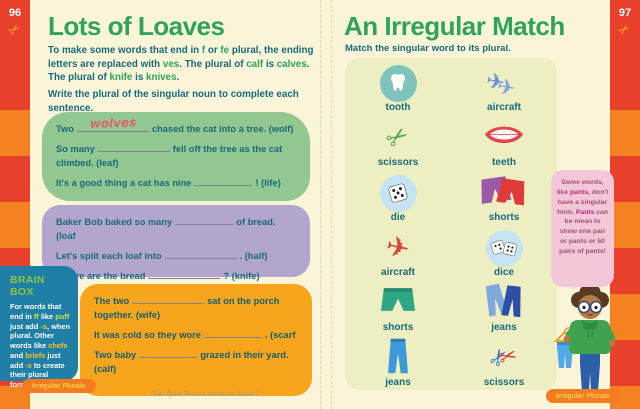 Image resolution: width=640 pixels, height=409 pixels. I want to click on match-cell-scissors-plural: ✂ ✂ scissors, so click(504, 364).